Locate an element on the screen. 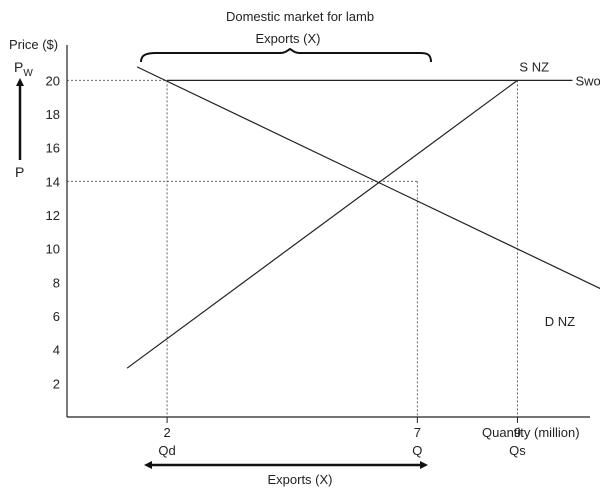 This screenshot has height=496, width=600. y-tick-label: 18 is located at coordinates (53, 114).